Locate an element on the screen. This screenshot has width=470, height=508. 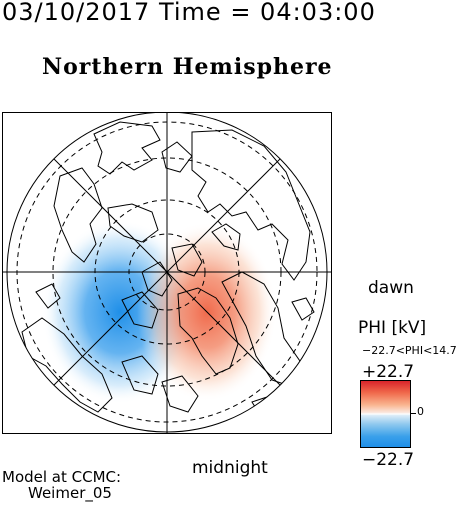
dawn-label: dawn is located at coordinates (391, 288).